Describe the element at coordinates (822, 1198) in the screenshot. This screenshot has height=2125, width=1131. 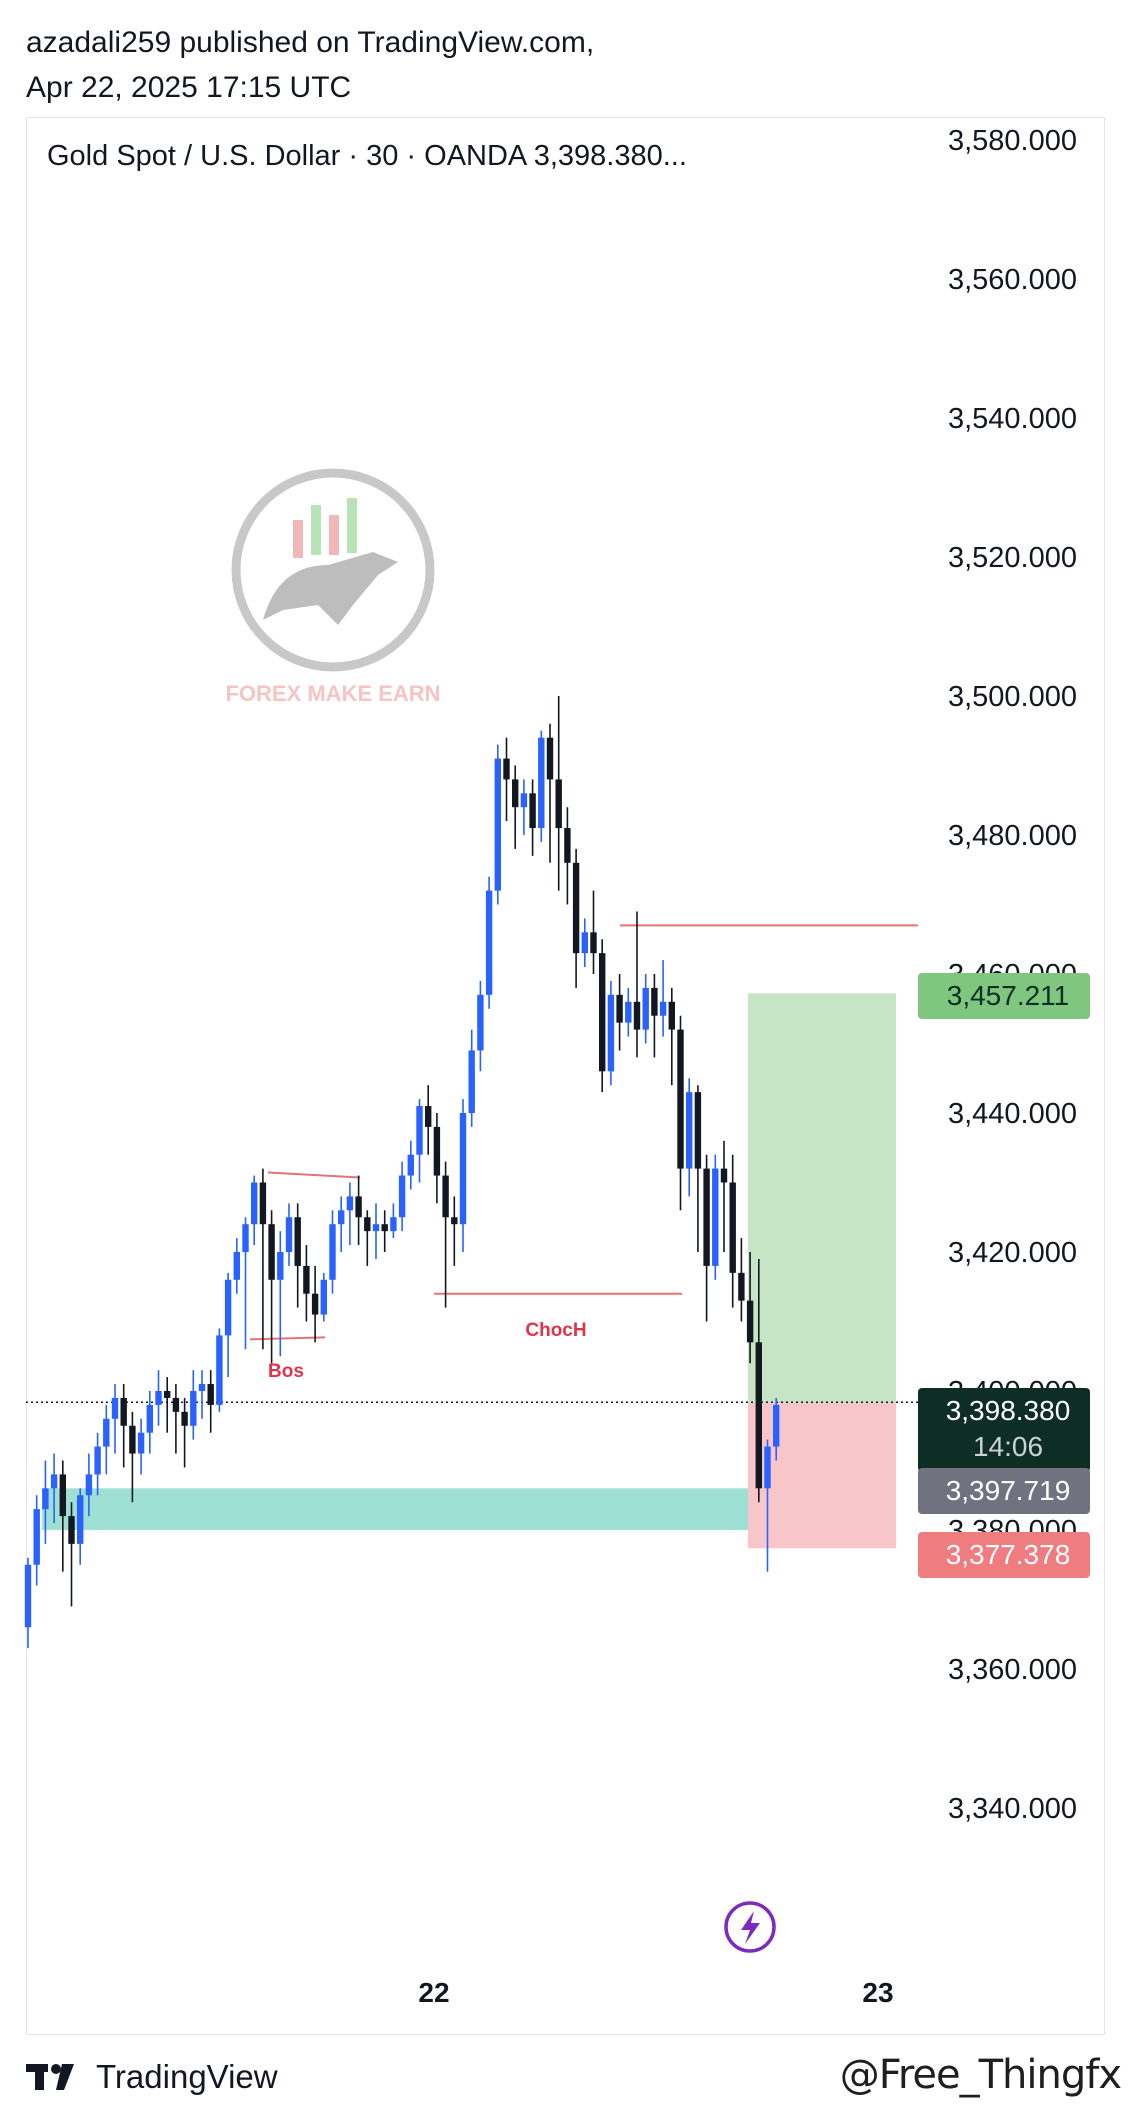
I see `take-profit-zone` at that location.